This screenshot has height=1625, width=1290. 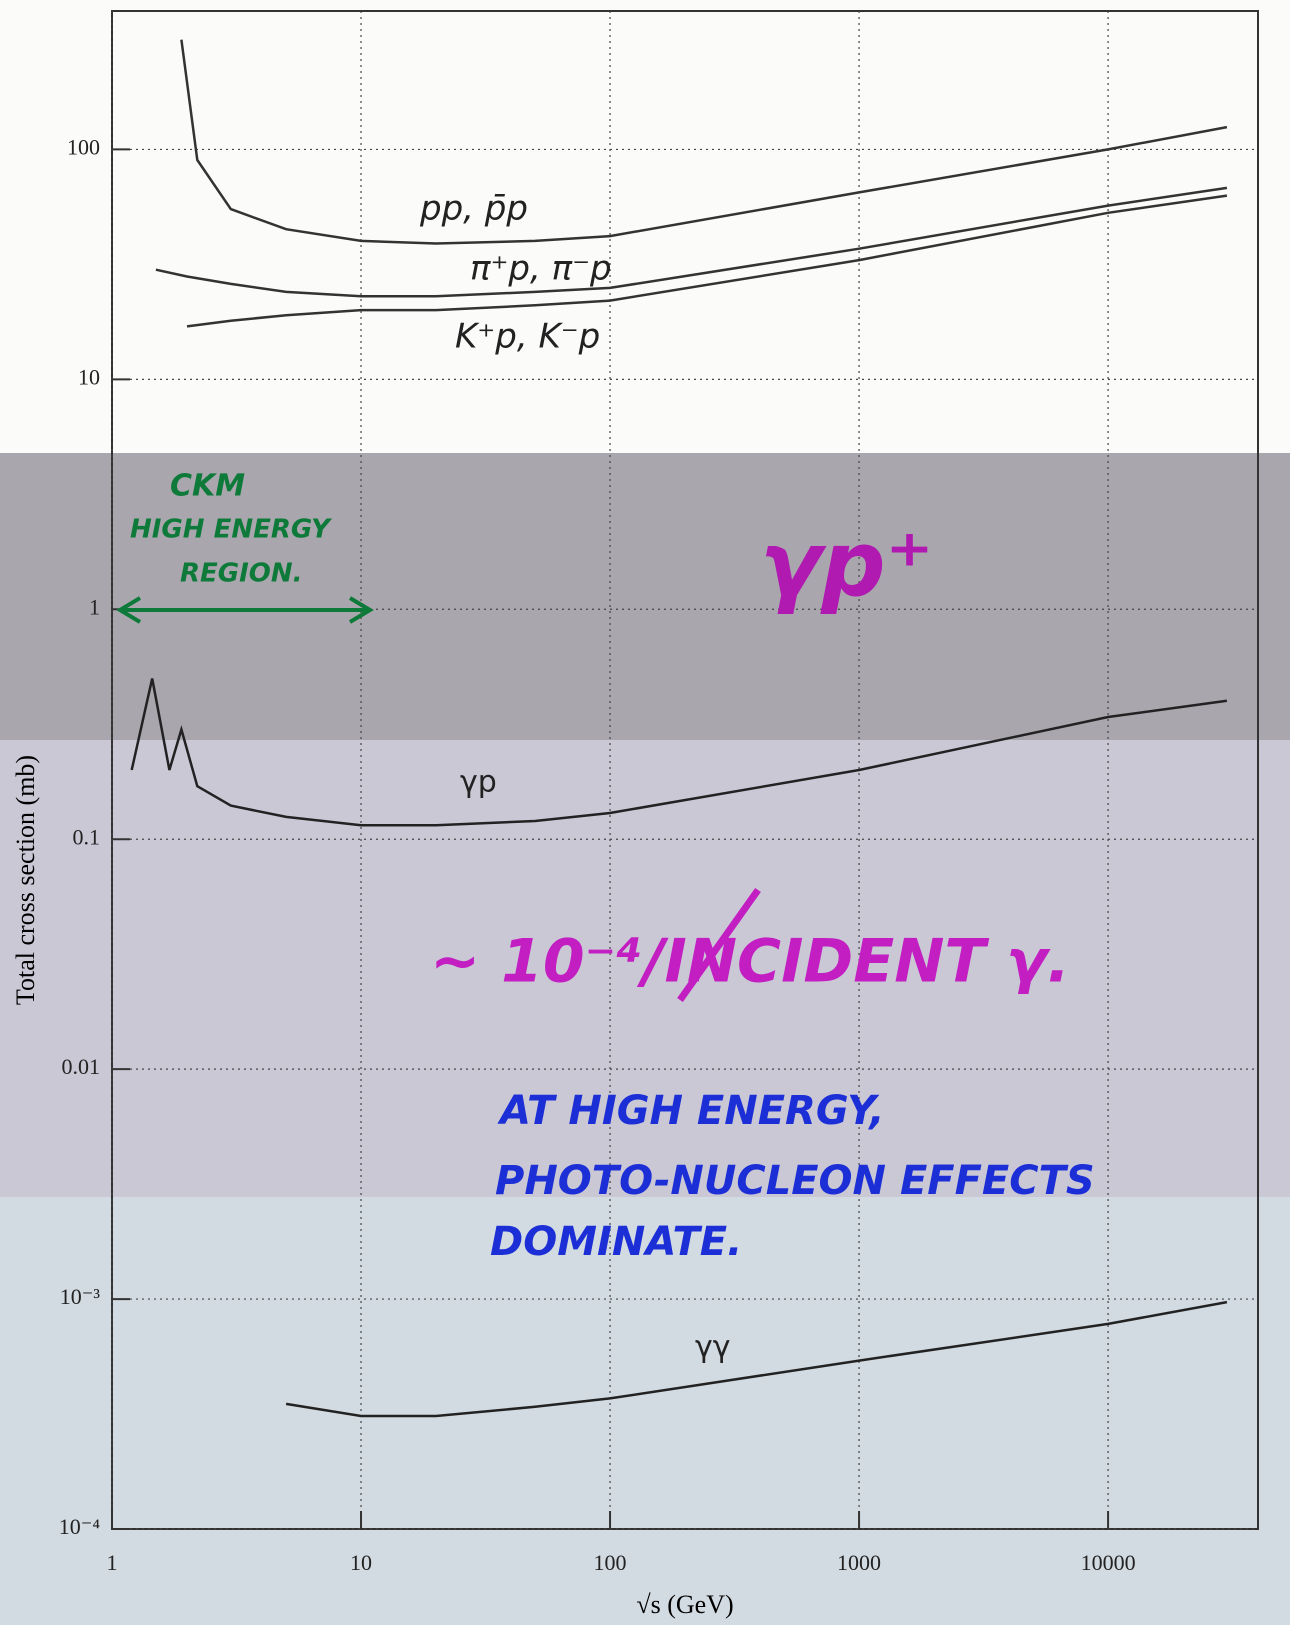 What do you see at coordinates (616, 1242) in the screenshot?
I see `annotation: DOMINATE.` at bounding box center [616, 1242].